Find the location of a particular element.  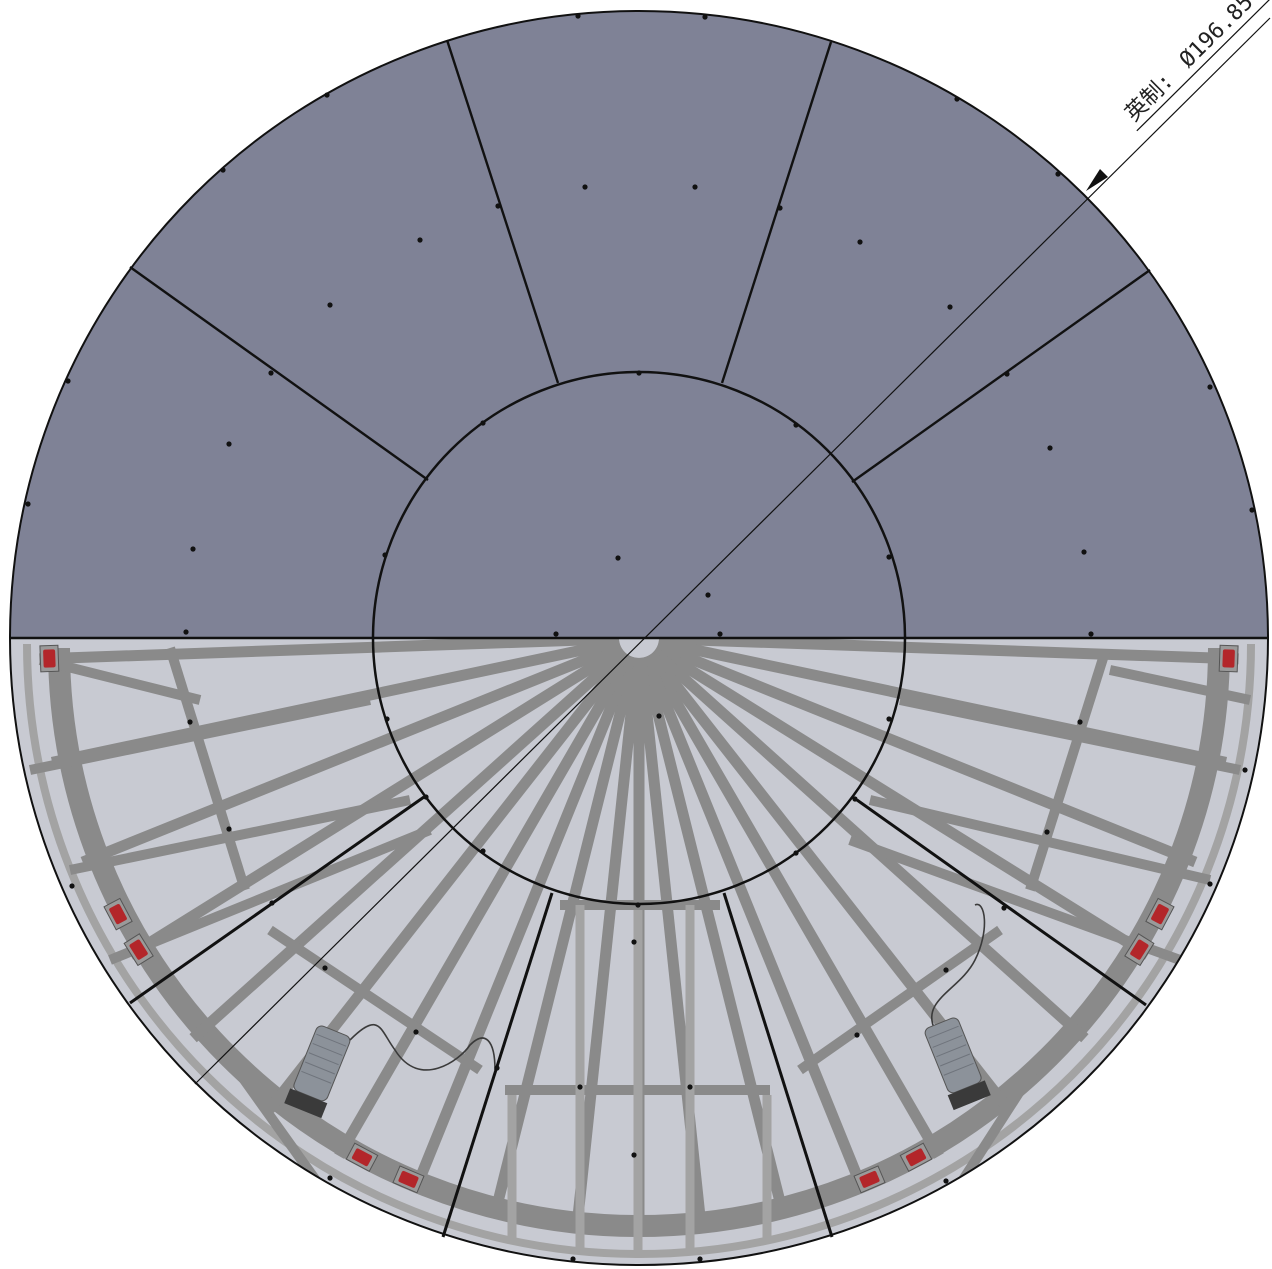

drive-motor is located at coordinates (317, 1072).